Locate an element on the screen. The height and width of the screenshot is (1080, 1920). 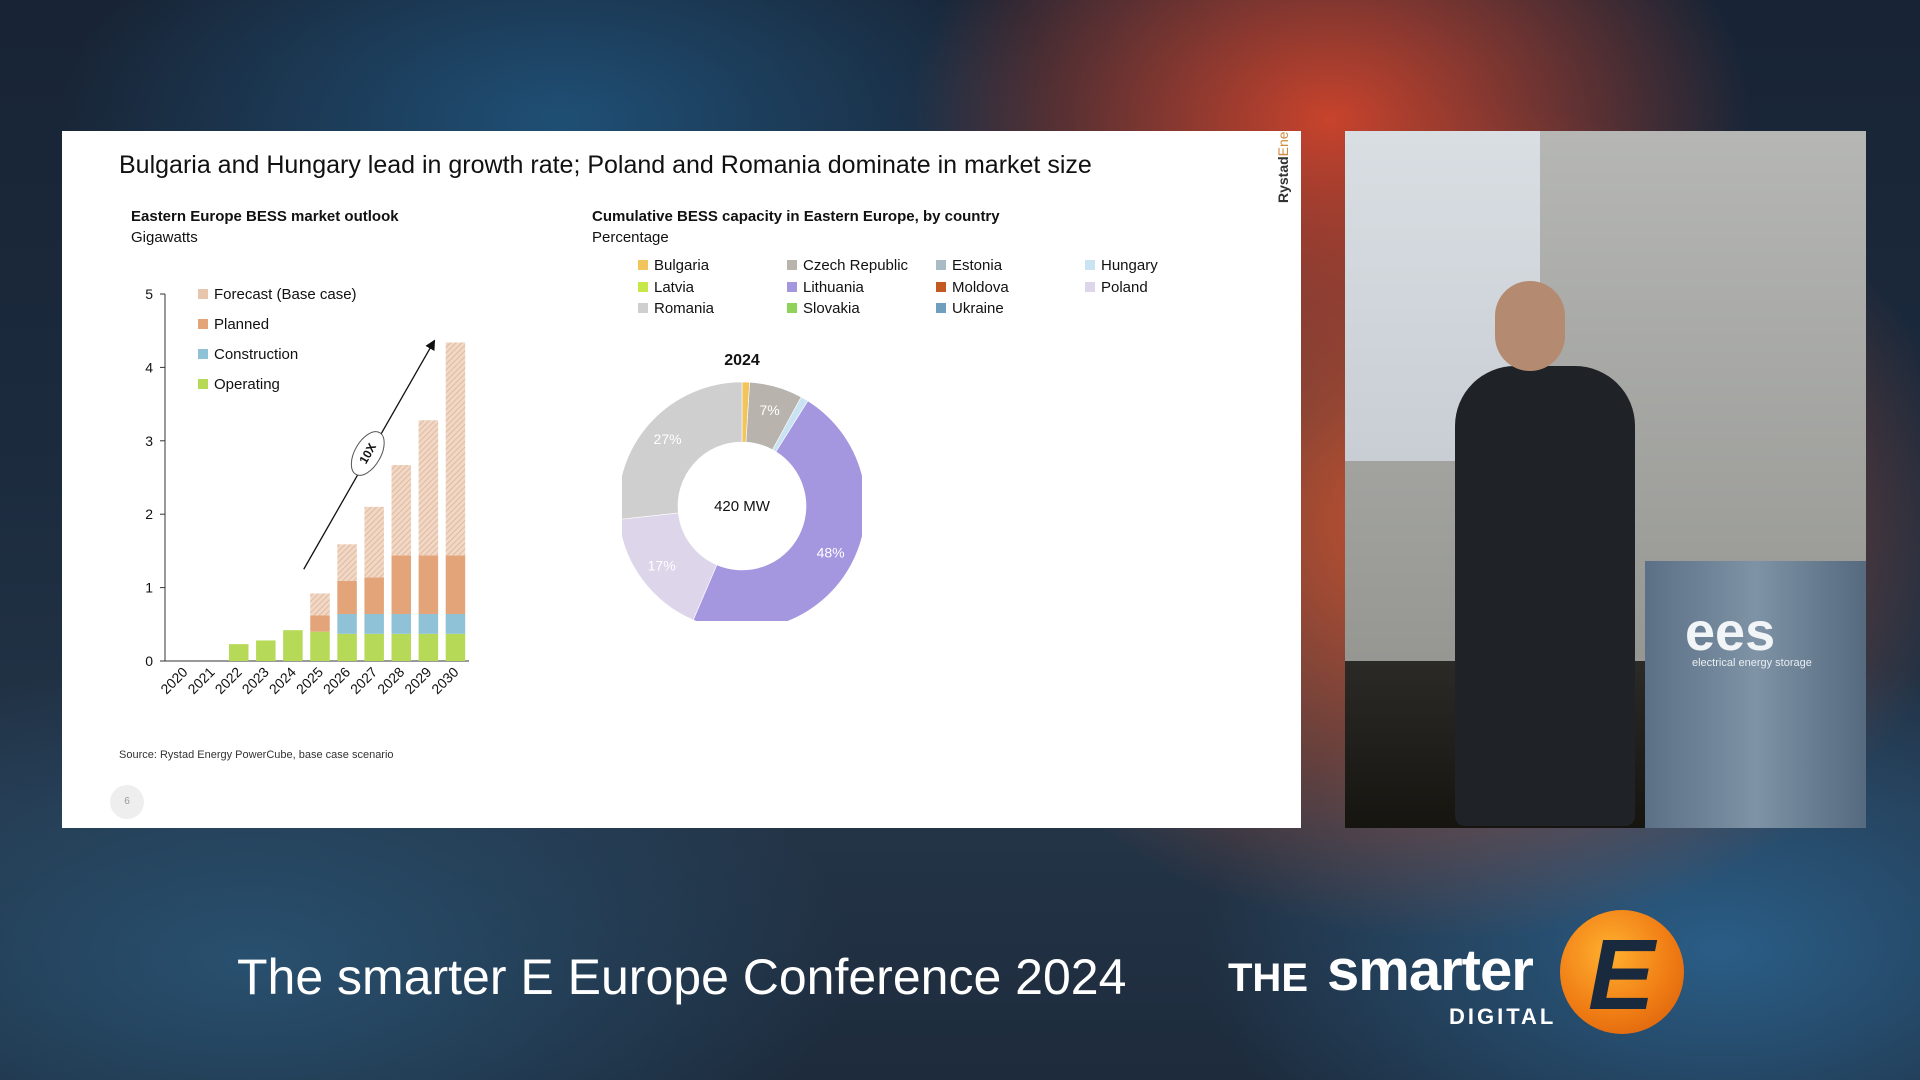
brand-name-part1: Rystad is located at coordinates (1283, 179).